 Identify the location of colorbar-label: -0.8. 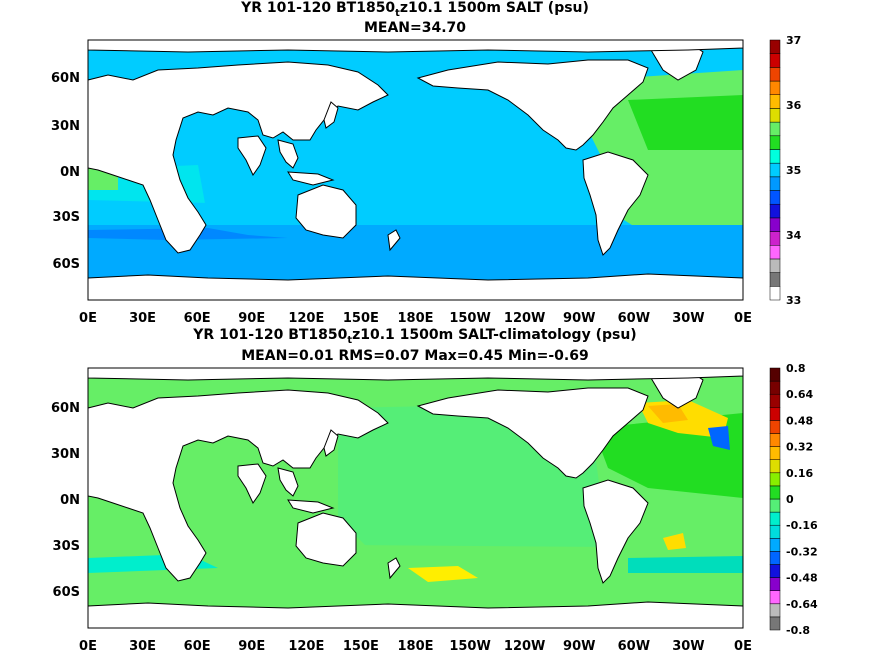
(798, 630).